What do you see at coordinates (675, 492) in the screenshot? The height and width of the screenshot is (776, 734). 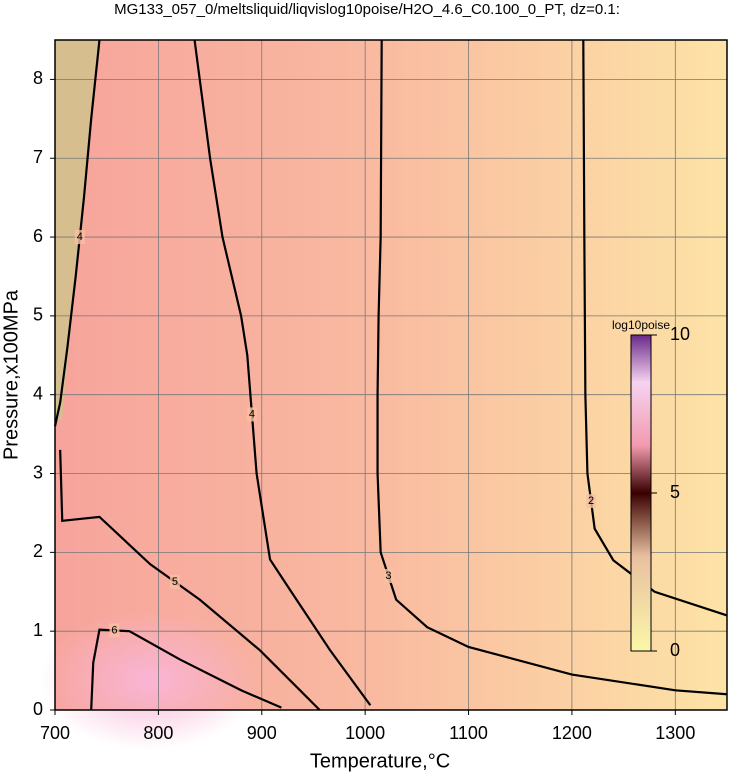 I see `colorbar-tick-label: 5` at bounding box center [675, 492].